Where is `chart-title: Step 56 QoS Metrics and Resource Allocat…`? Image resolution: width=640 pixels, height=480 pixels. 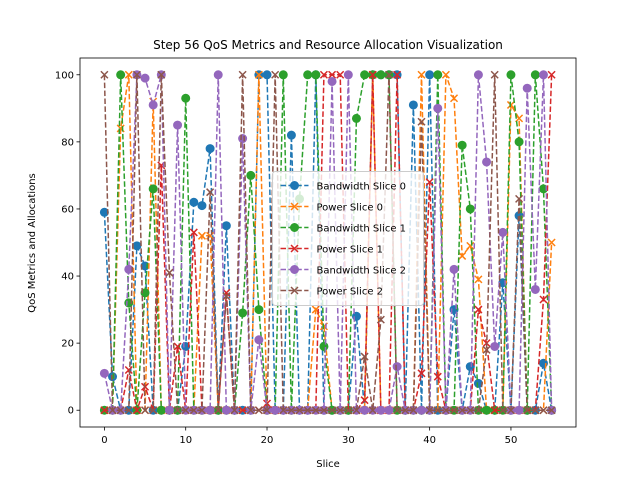 chart-title: Step 56 QoS Metrics and Resource Allocat… is located at coordinates (328, 45).